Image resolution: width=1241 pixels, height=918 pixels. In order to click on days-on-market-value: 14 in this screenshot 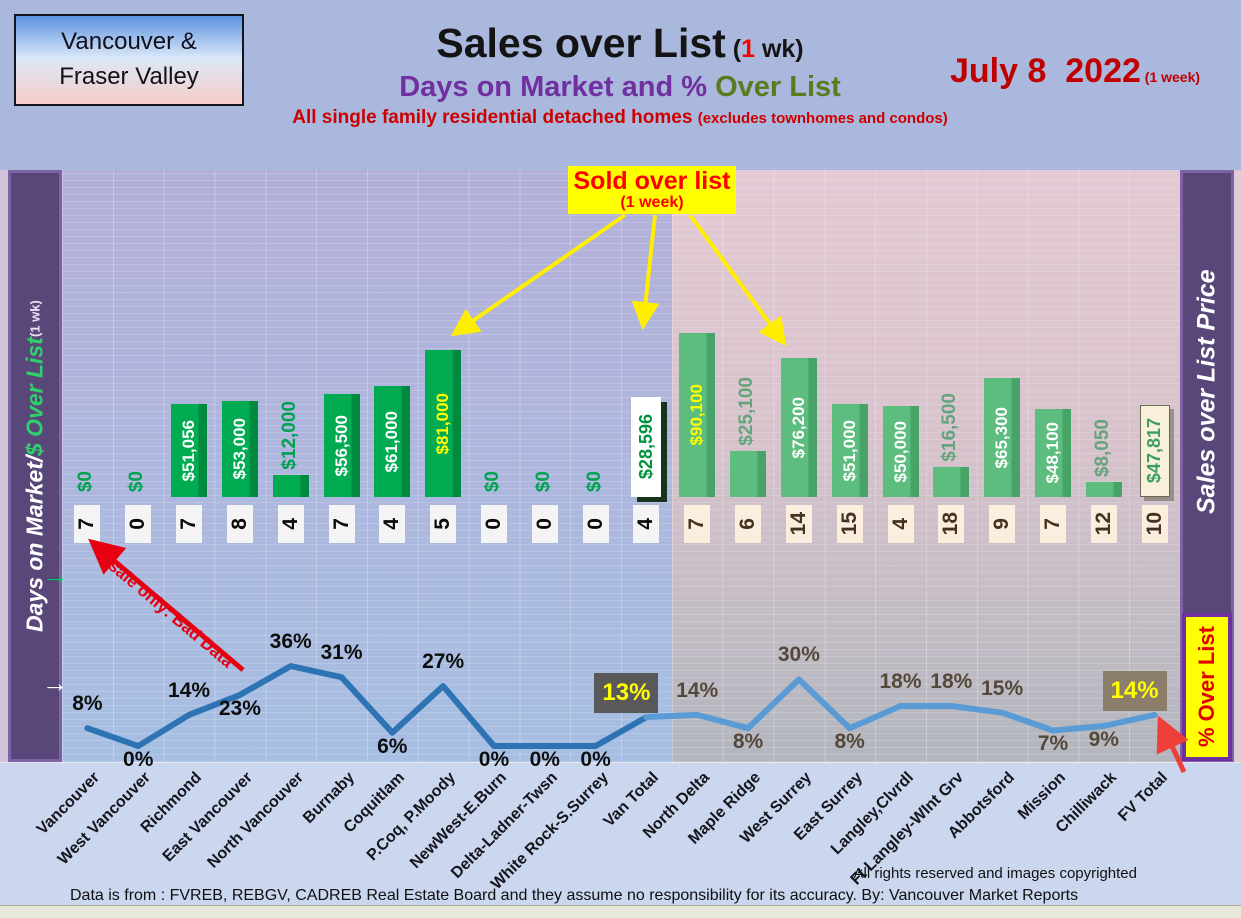, I will do `click(798, 524)`.